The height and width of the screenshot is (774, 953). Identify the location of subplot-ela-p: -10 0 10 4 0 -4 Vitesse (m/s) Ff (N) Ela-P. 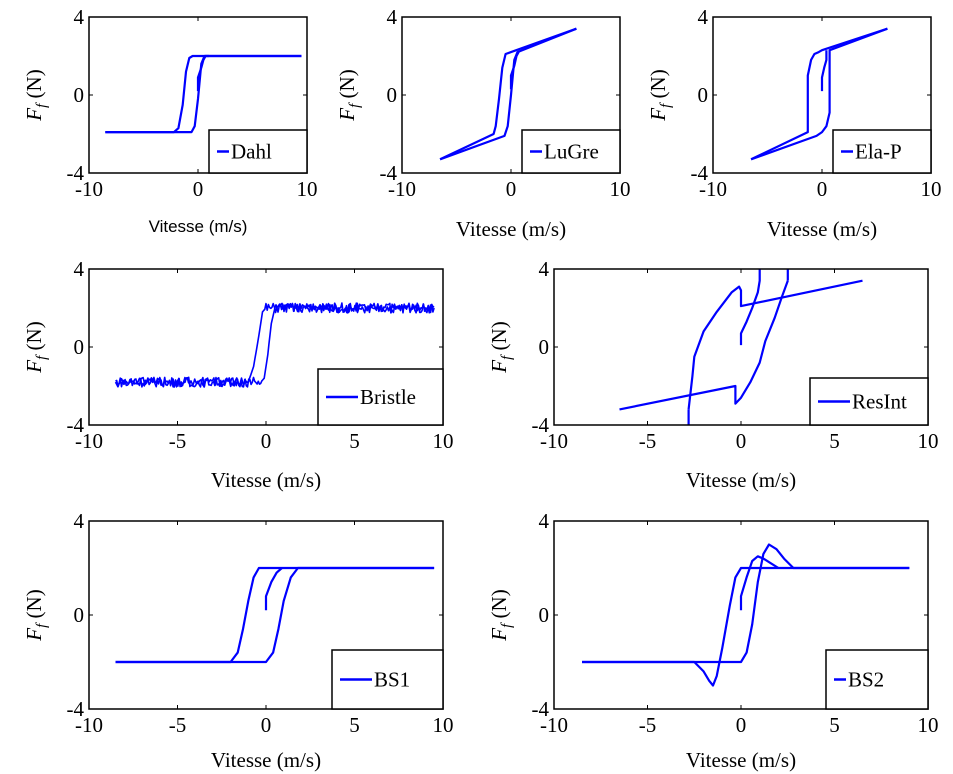
(794, 123).